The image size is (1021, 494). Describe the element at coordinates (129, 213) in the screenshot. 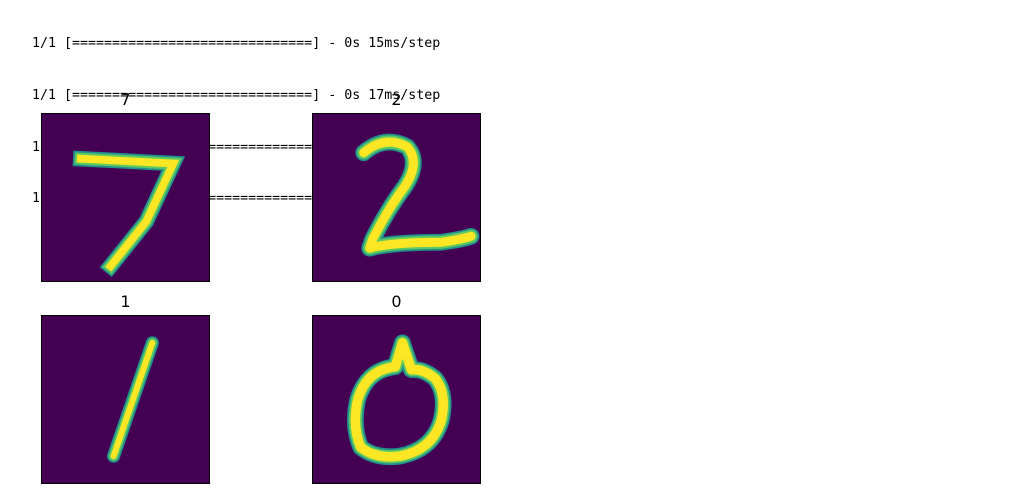

I see `digit-7-image` at that location.